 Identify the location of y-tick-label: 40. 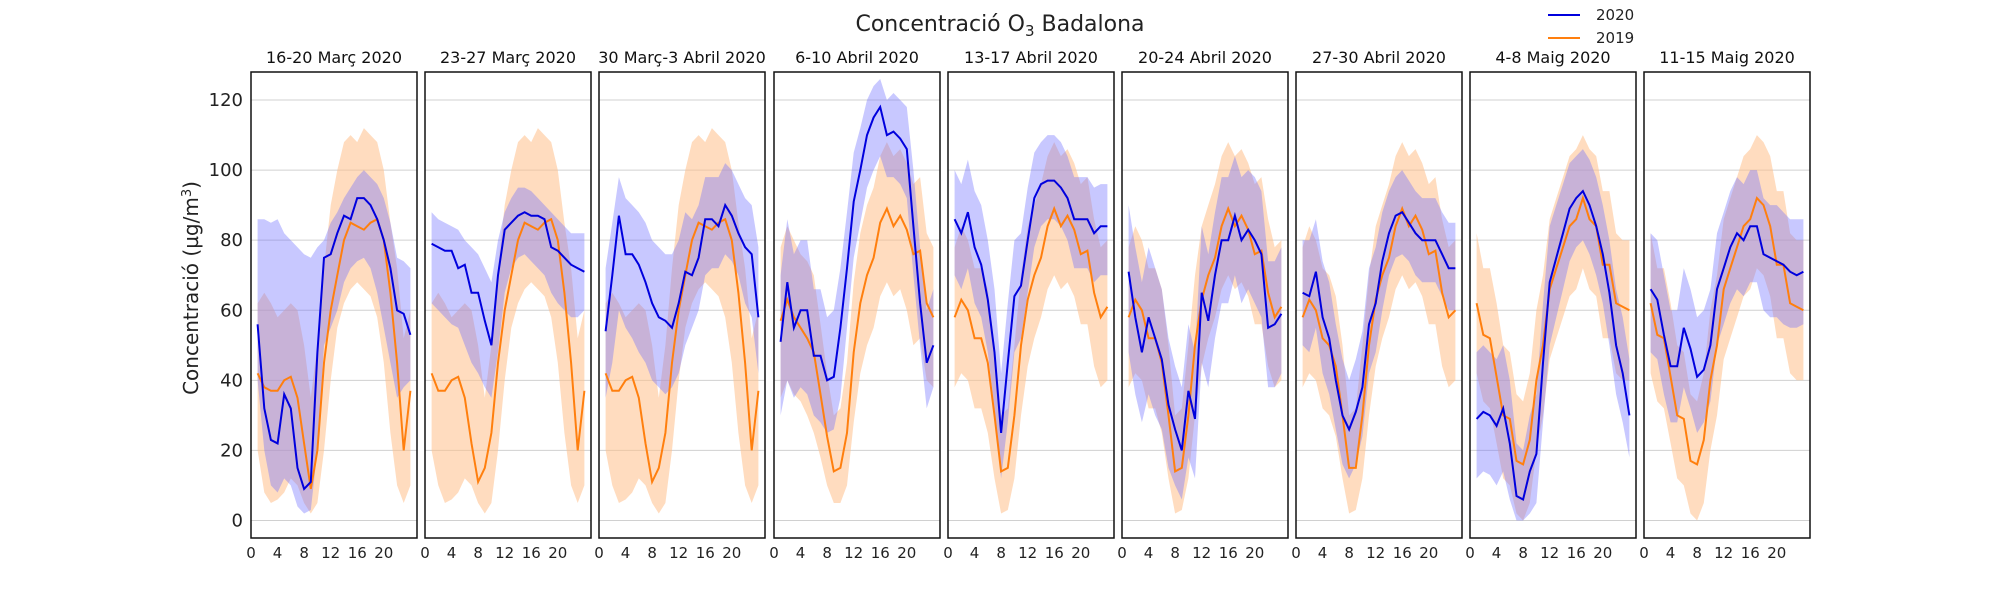
(231, 380).